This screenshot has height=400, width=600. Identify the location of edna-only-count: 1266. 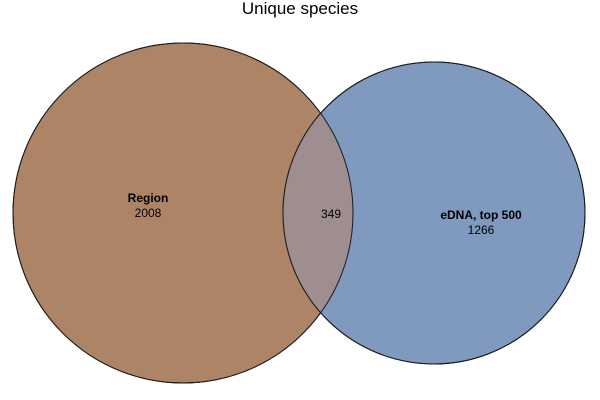
(481, 230).